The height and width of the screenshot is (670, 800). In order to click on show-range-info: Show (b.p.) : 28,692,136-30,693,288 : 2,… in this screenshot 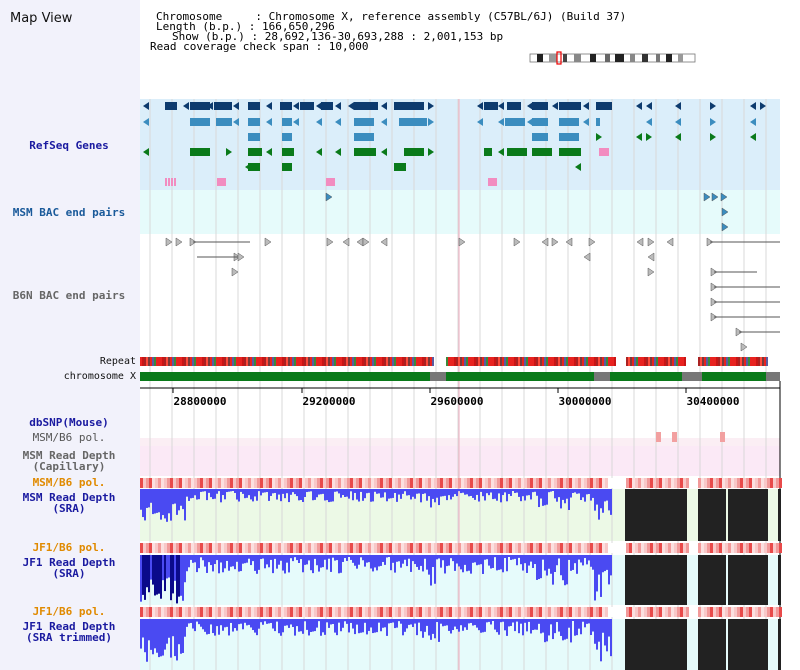, I will do `click(338, 36)`.